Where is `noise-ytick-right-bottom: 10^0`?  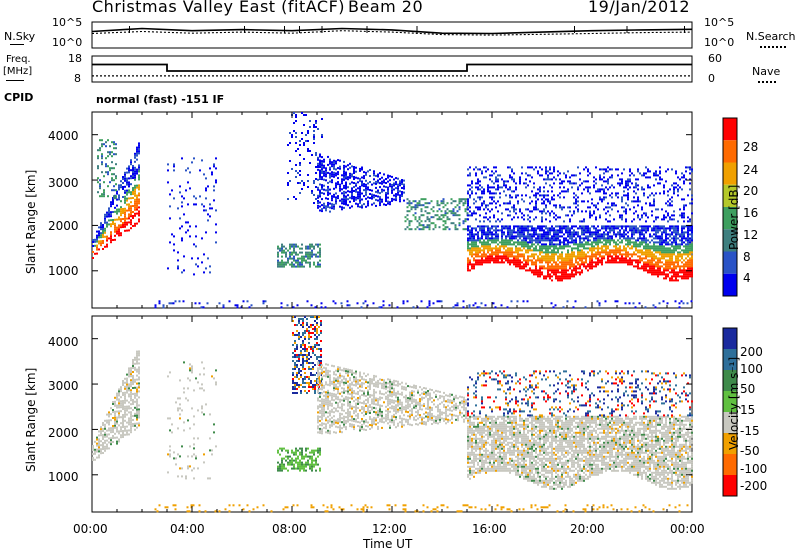
noise-ytick-right-bottom: 10^0 is located at coordinates (719, 42).